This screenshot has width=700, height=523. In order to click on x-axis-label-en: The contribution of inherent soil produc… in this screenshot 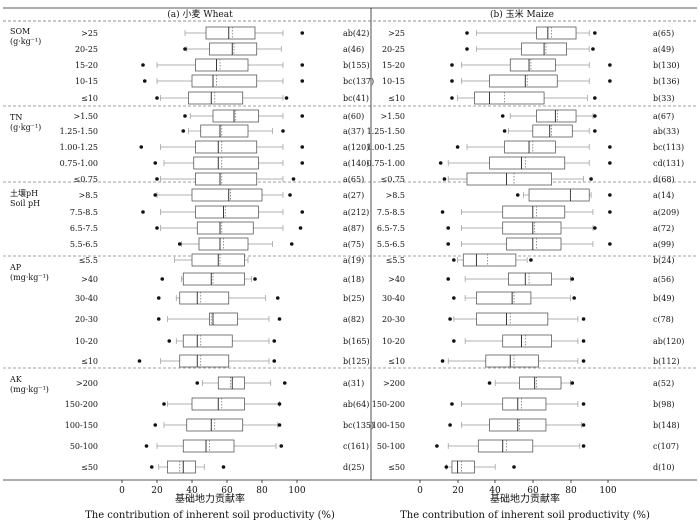, I will do `click(210, 515)`.